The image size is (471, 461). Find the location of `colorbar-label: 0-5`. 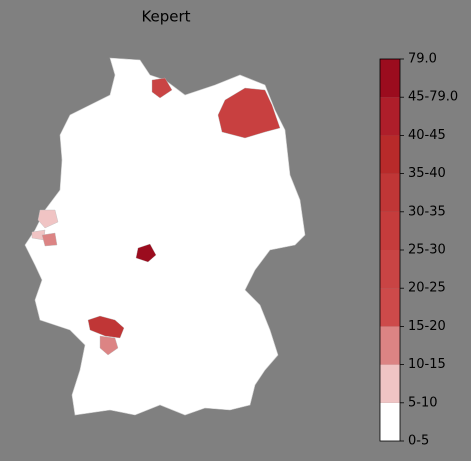

colorbar-label: 0-5 is located at coordinates (418, 441).